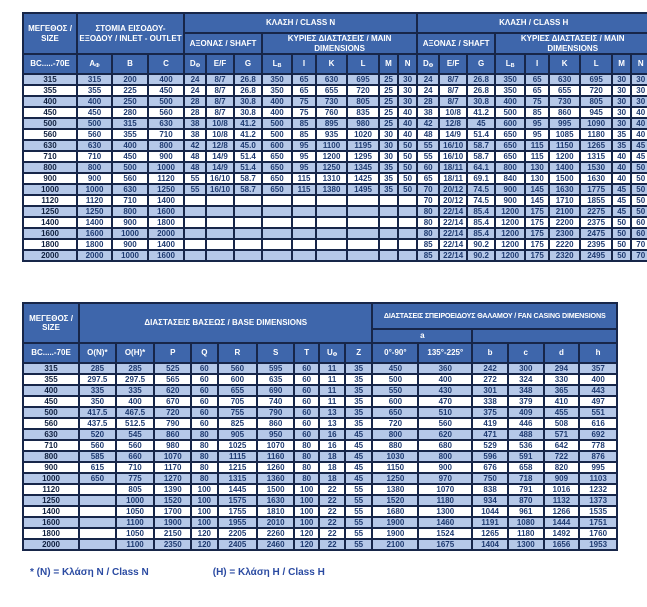  Describe the element at coordinates (490, 445) in the screenshot. I see `value-cell: 529` at that location.